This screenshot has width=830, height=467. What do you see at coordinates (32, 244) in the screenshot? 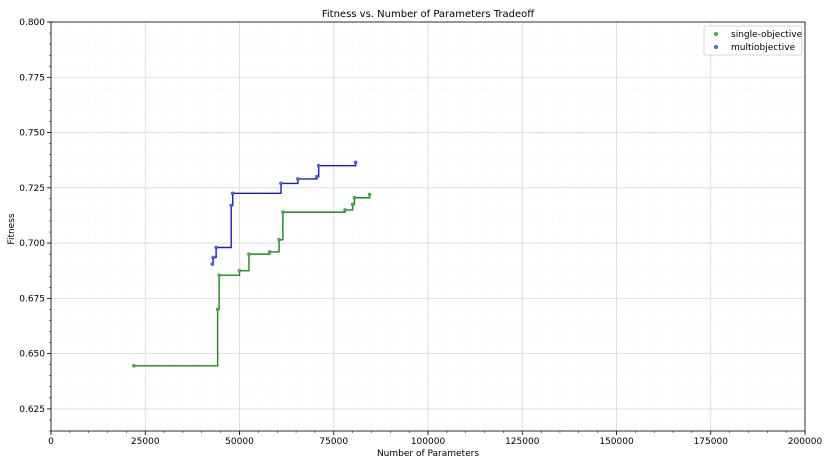
I see `y-tick-label: 0.700` at bounding box center [32, 244].